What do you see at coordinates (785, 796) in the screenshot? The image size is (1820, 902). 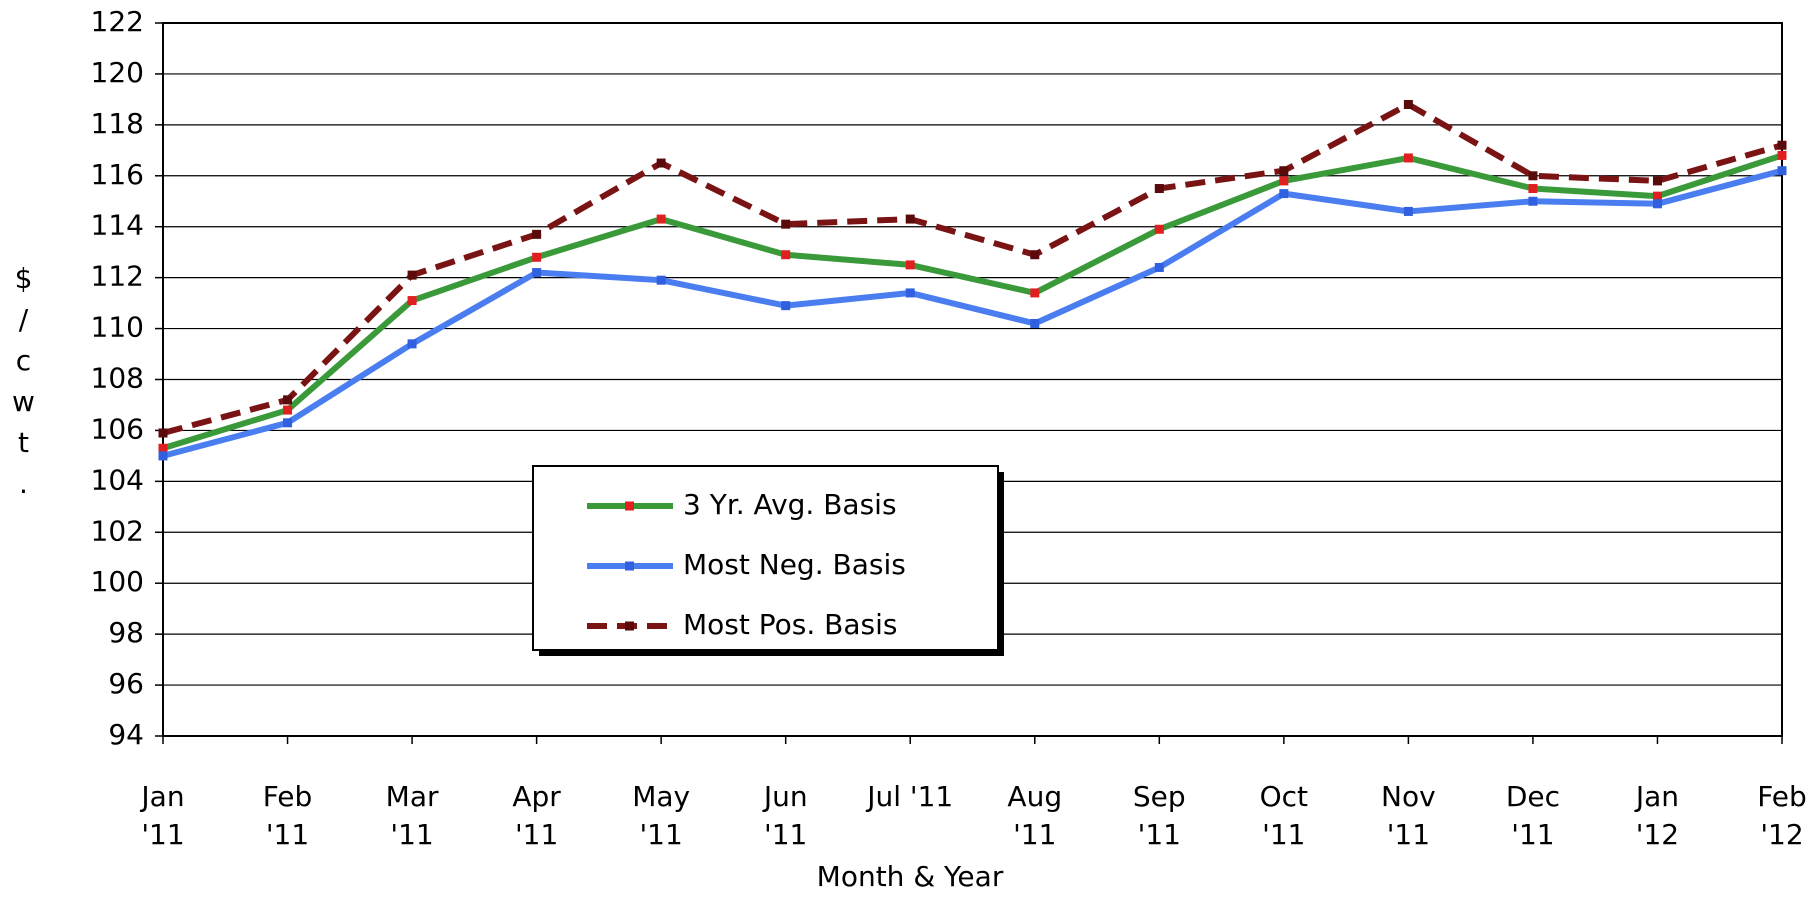 I see `x-tick-label: Jun` at bounding box center [785, 796].